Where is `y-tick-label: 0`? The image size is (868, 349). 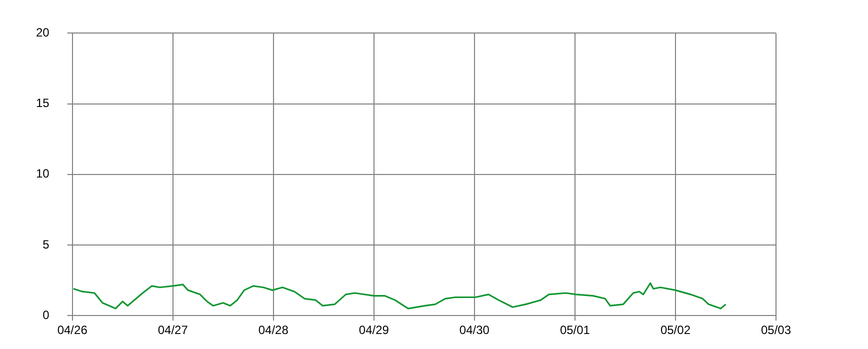
y-tick-label: 0 is located at coordinates (46, 315).